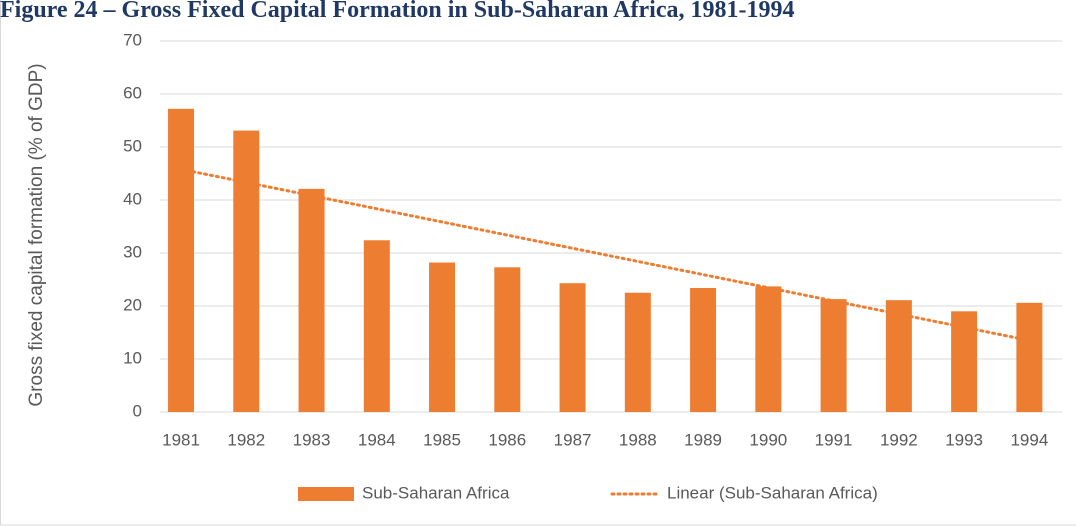 The width and height of the screenshot is (1076, 526). I want to click on y-axis-label: Gross fixed capital formation (% of GDP), so click(36, 235).